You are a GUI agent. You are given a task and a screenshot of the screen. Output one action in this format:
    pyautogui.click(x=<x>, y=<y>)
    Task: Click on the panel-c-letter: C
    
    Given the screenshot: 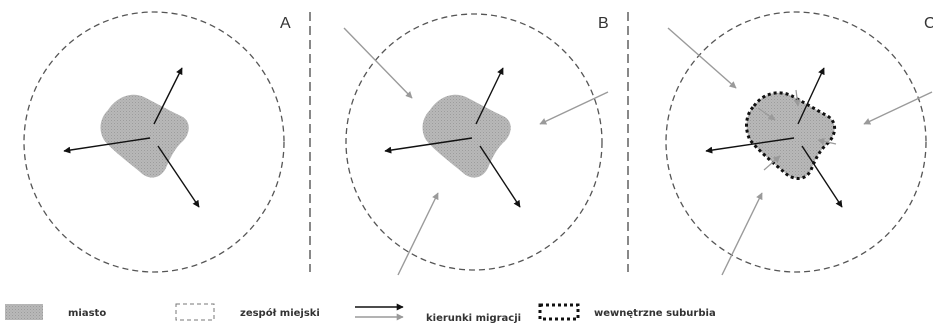 What is the action you would take?
    pyautogui.click(x=928, y=23)
    